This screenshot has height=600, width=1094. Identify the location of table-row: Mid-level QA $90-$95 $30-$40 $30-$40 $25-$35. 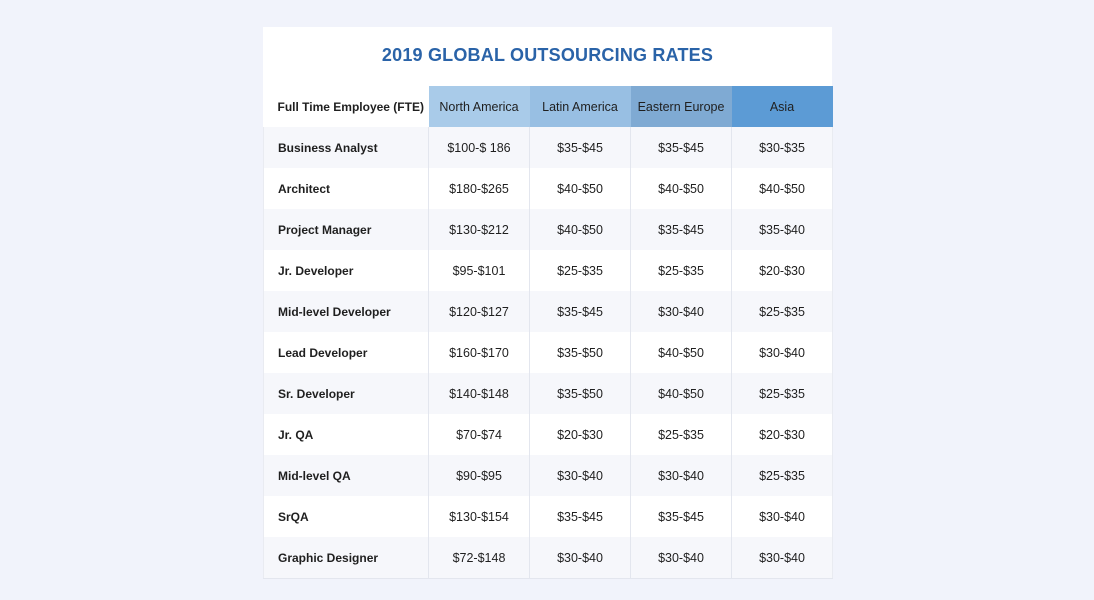
(548, 475).